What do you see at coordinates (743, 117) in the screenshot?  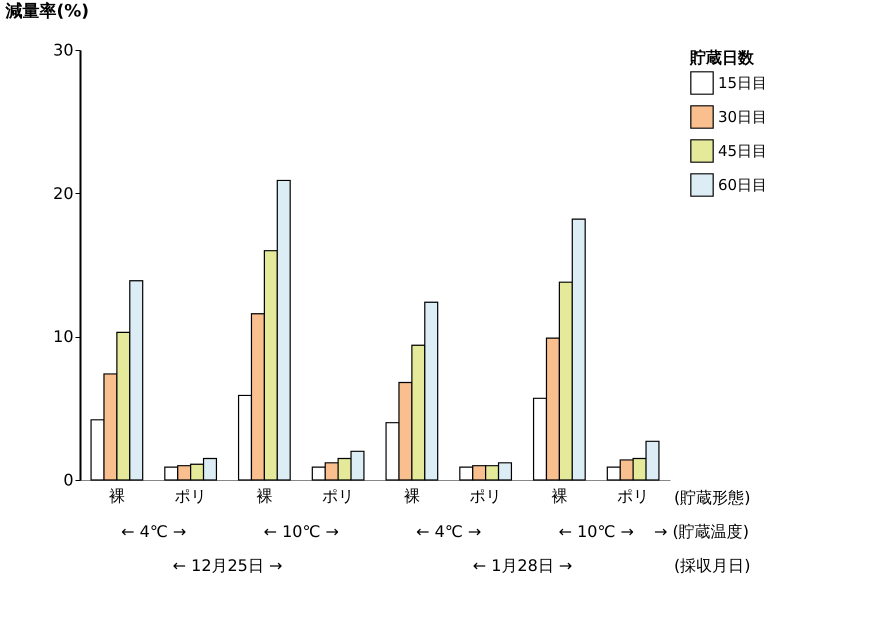 I see `legend-label: 30日目` at bounding box center [743, 117].